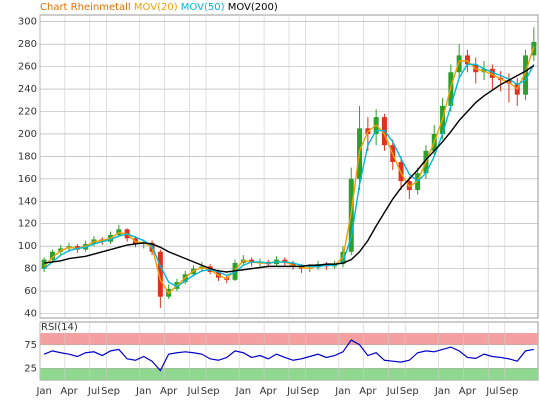  What do you see at coordinates (156, 7) in the screenshot?
I see `legend-entry: MOV(20)` at bounding box center [156, 7].